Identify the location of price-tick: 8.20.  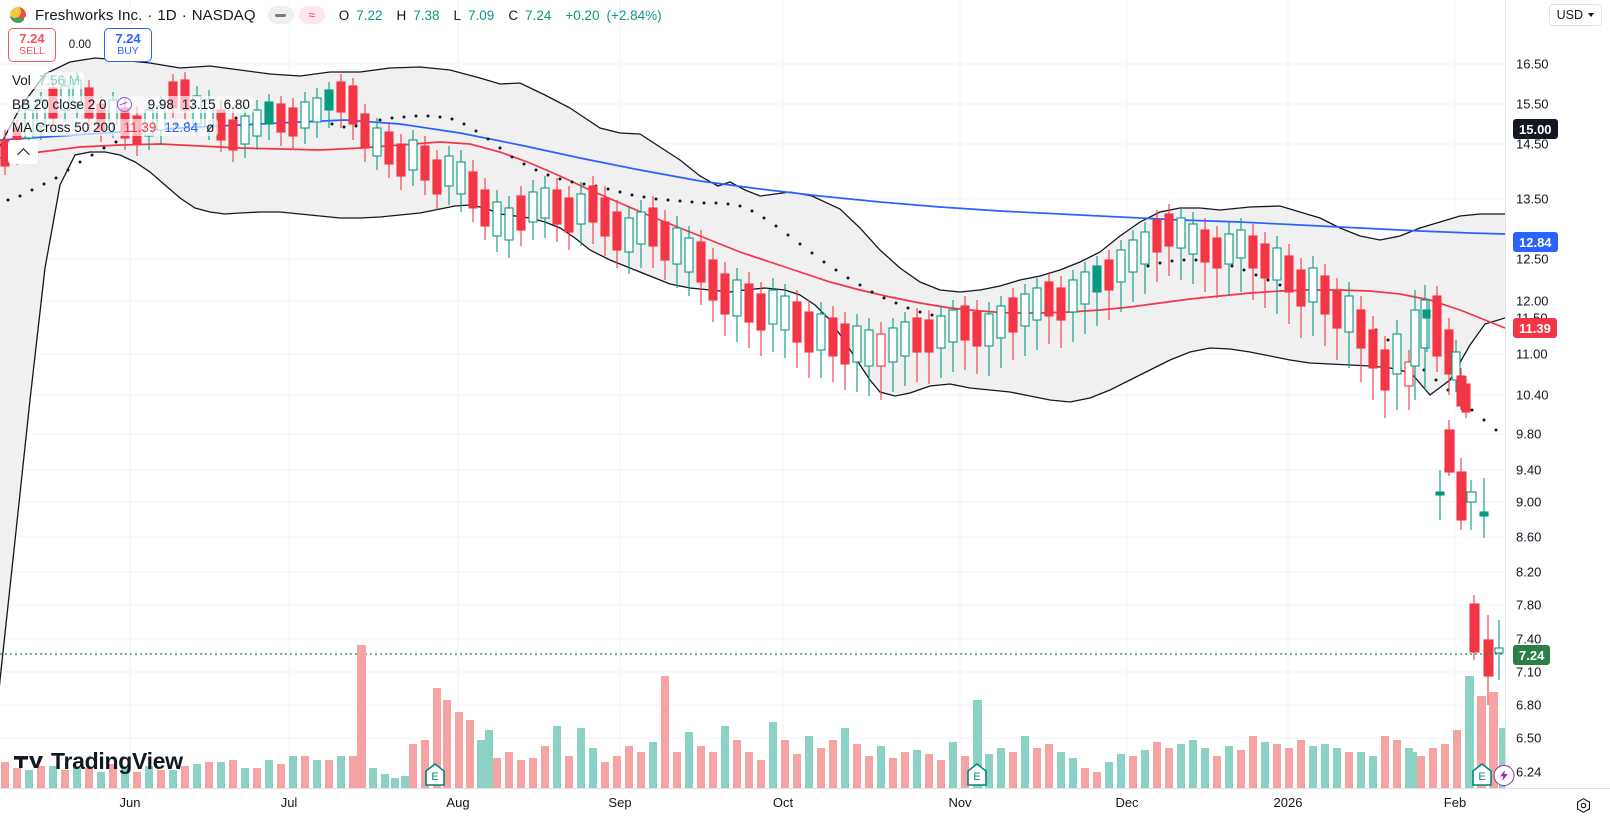
(1529, 572).